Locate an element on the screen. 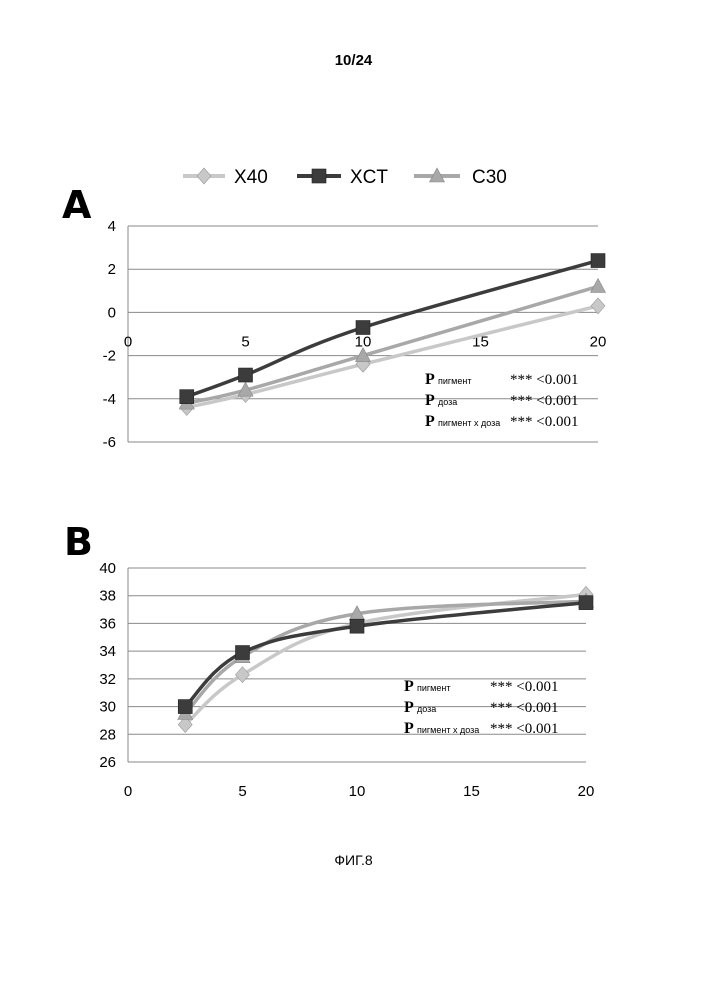 The height and width of the screenshot is (1000, 707). y-tick-label: 32 is located at coordinates (107, 679).